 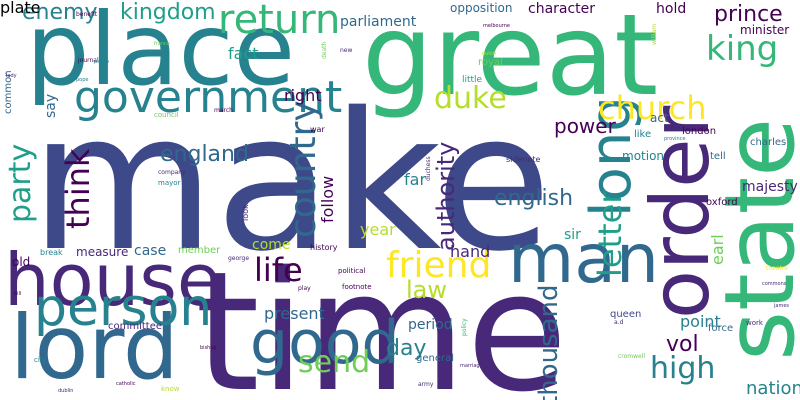 What do you see at coordinates (123, 308) in the screenshot?
I see `word-person: person` at bounding box center [123, 308].